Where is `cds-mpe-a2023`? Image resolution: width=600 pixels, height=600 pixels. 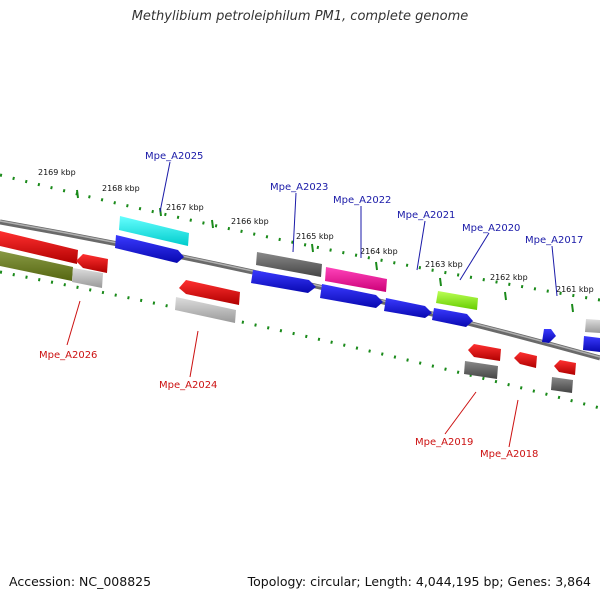 cds-mpe-a2023 is located at coordinates (289, 264).